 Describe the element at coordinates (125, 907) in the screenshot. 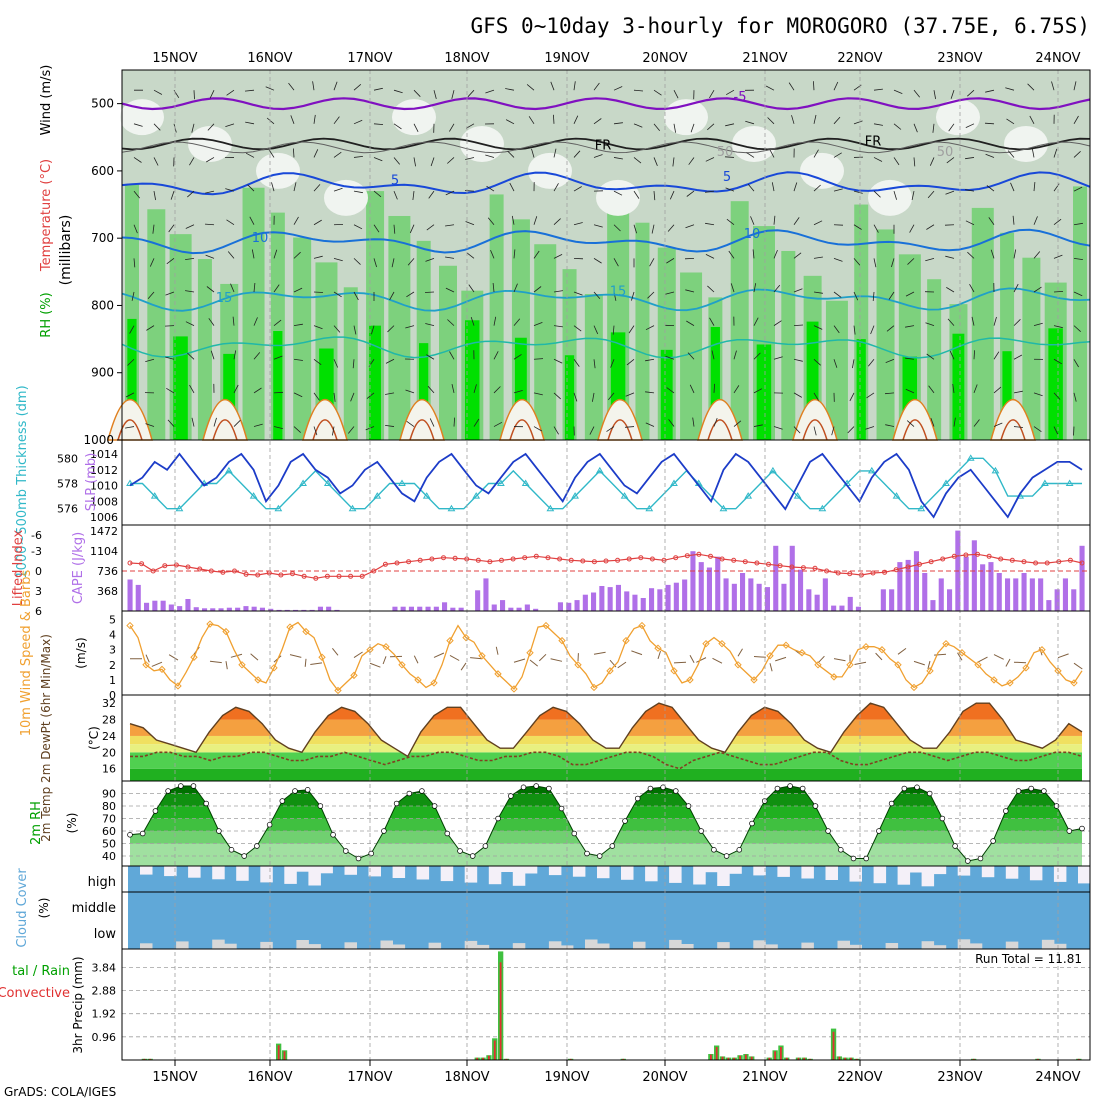

I see `cloud-left-gap` at that location.